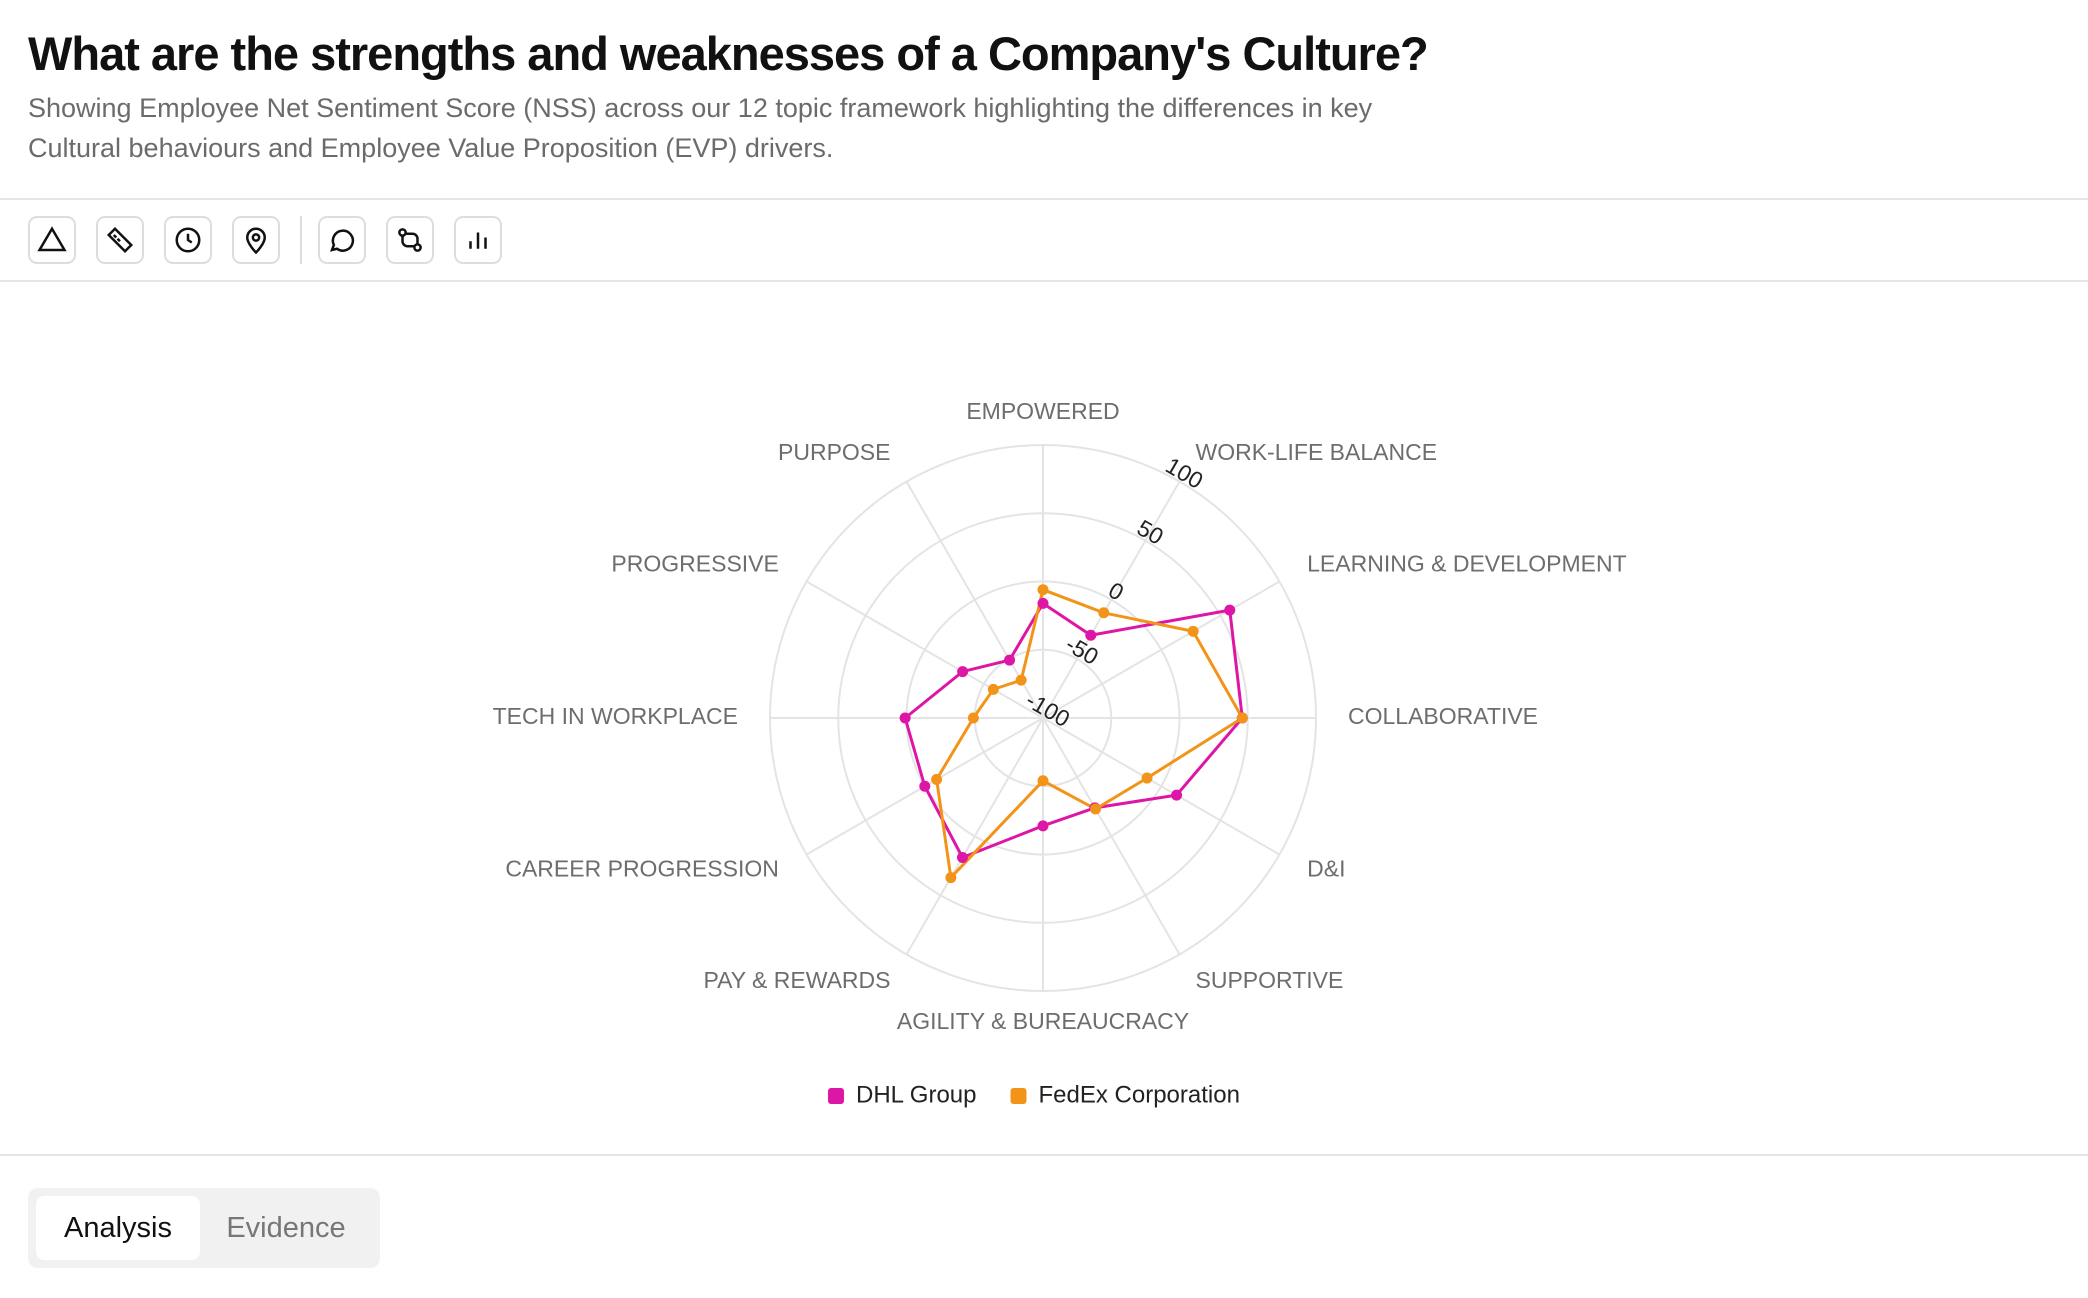  I want to click on tab: Analysis, so click(118, 1228).